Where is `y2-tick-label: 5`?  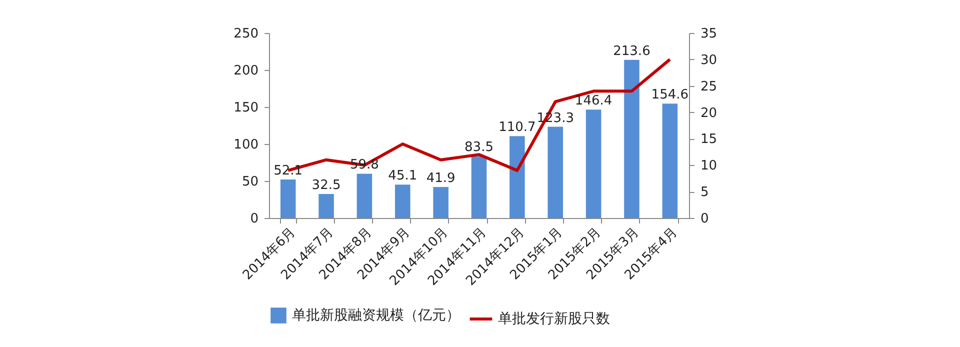
y2-tick-label: 5 is located at coordinates (704, 192).